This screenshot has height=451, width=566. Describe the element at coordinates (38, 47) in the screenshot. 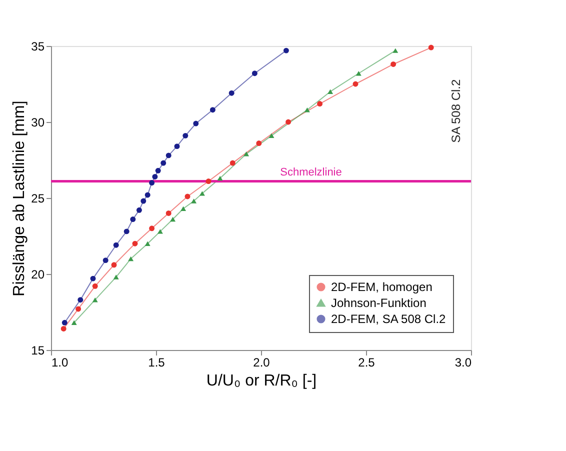

I see `y-tick-label: 35` at that location.